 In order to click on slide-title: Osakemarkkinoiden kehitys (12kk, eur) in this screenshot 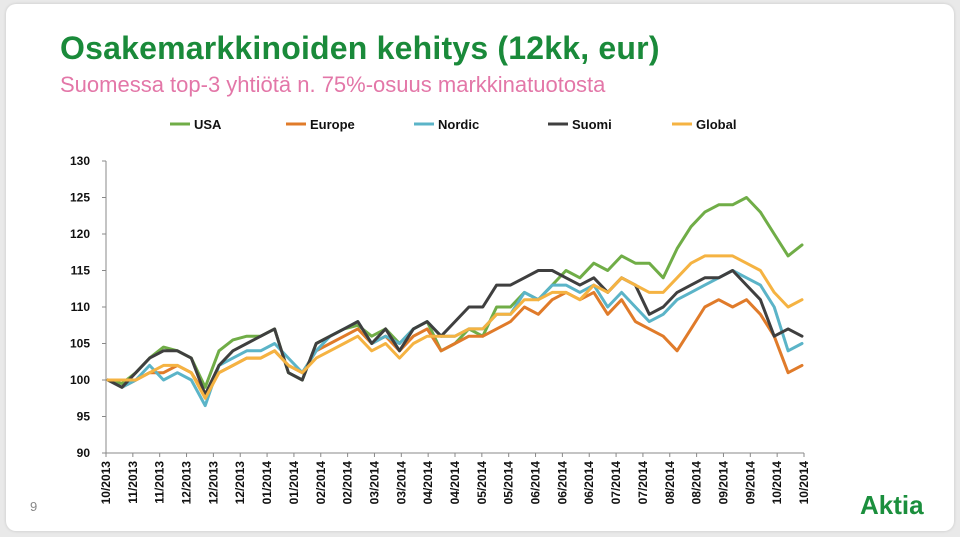, I will do `click(360, 48)`.